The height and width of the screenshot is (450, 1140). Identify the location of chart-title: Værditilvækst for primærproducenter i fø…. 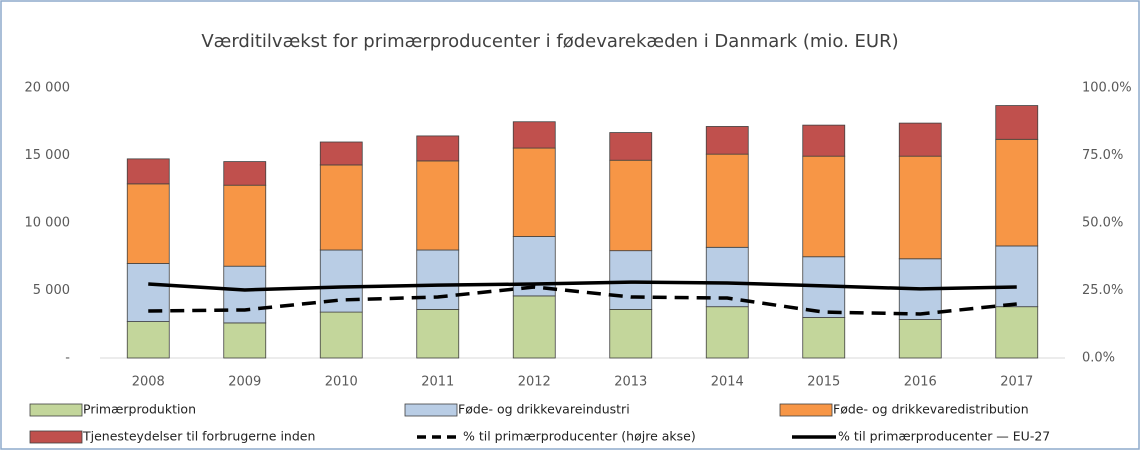
(549, 41).